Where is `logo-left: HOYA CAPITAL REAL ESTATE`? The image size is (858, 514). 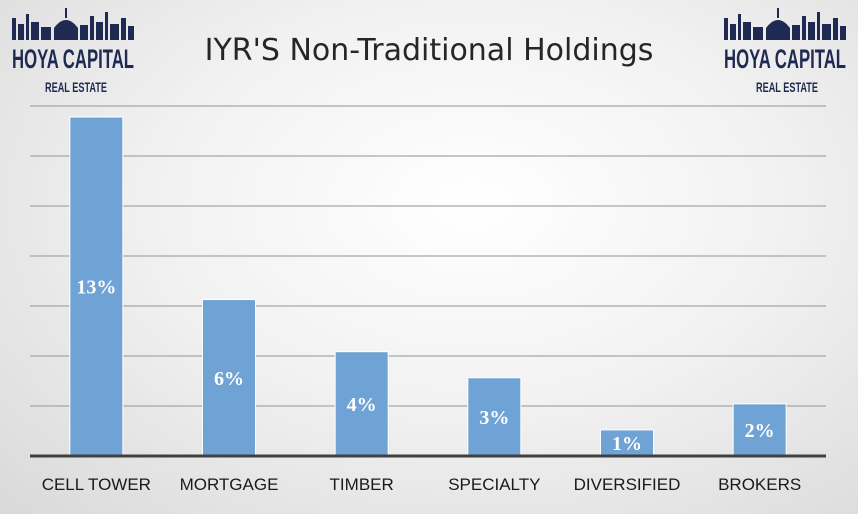 logo-left: HOYA CAPITAL REAL ESTATE is located at coordinates (73, 51).